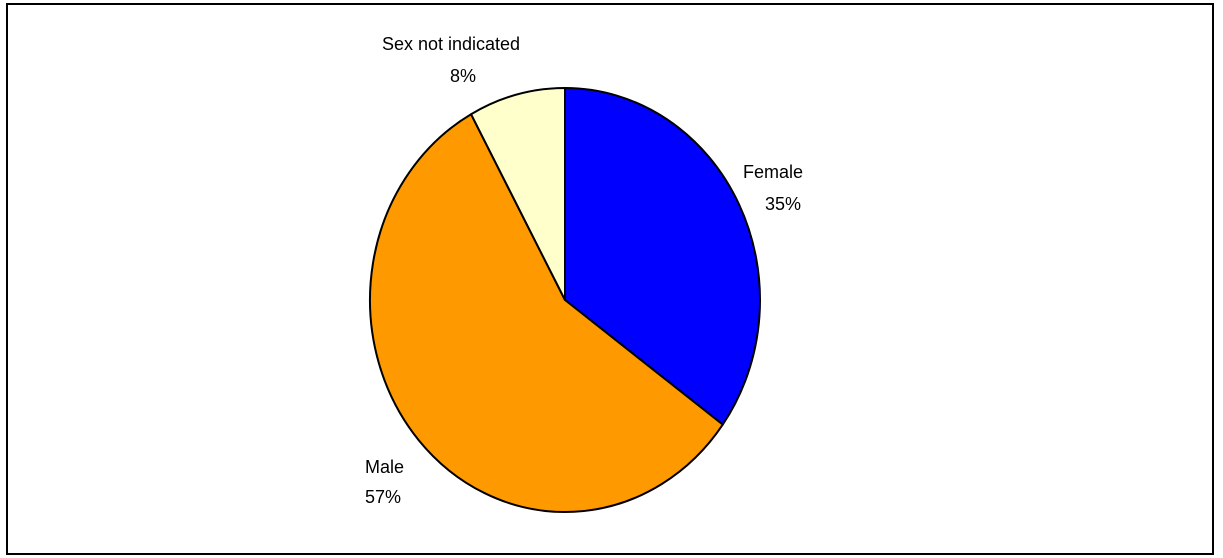 The width and height of the screenshot is (1223, 558). Describe the element at coordinates (773, 172) in the screenshot. I see `label-female-name: Female` at that location.